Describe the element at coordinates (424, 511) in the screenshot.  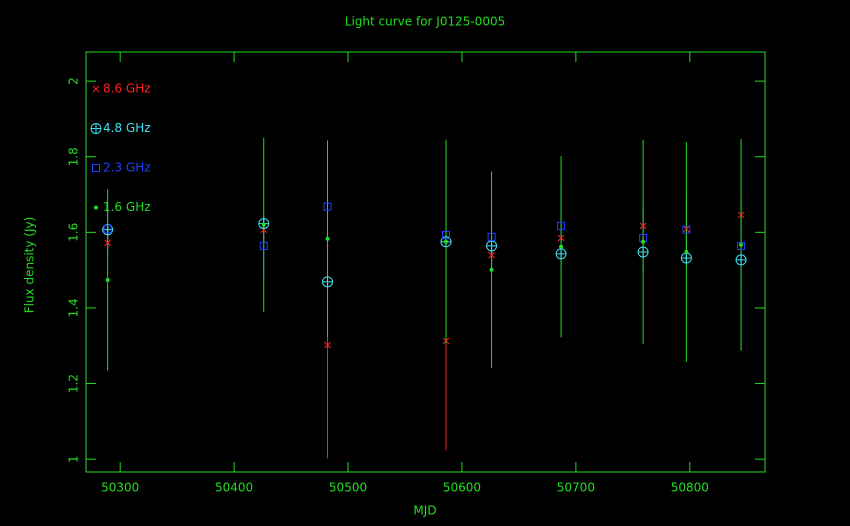
I see `x-axis-label: MJD` at that location.